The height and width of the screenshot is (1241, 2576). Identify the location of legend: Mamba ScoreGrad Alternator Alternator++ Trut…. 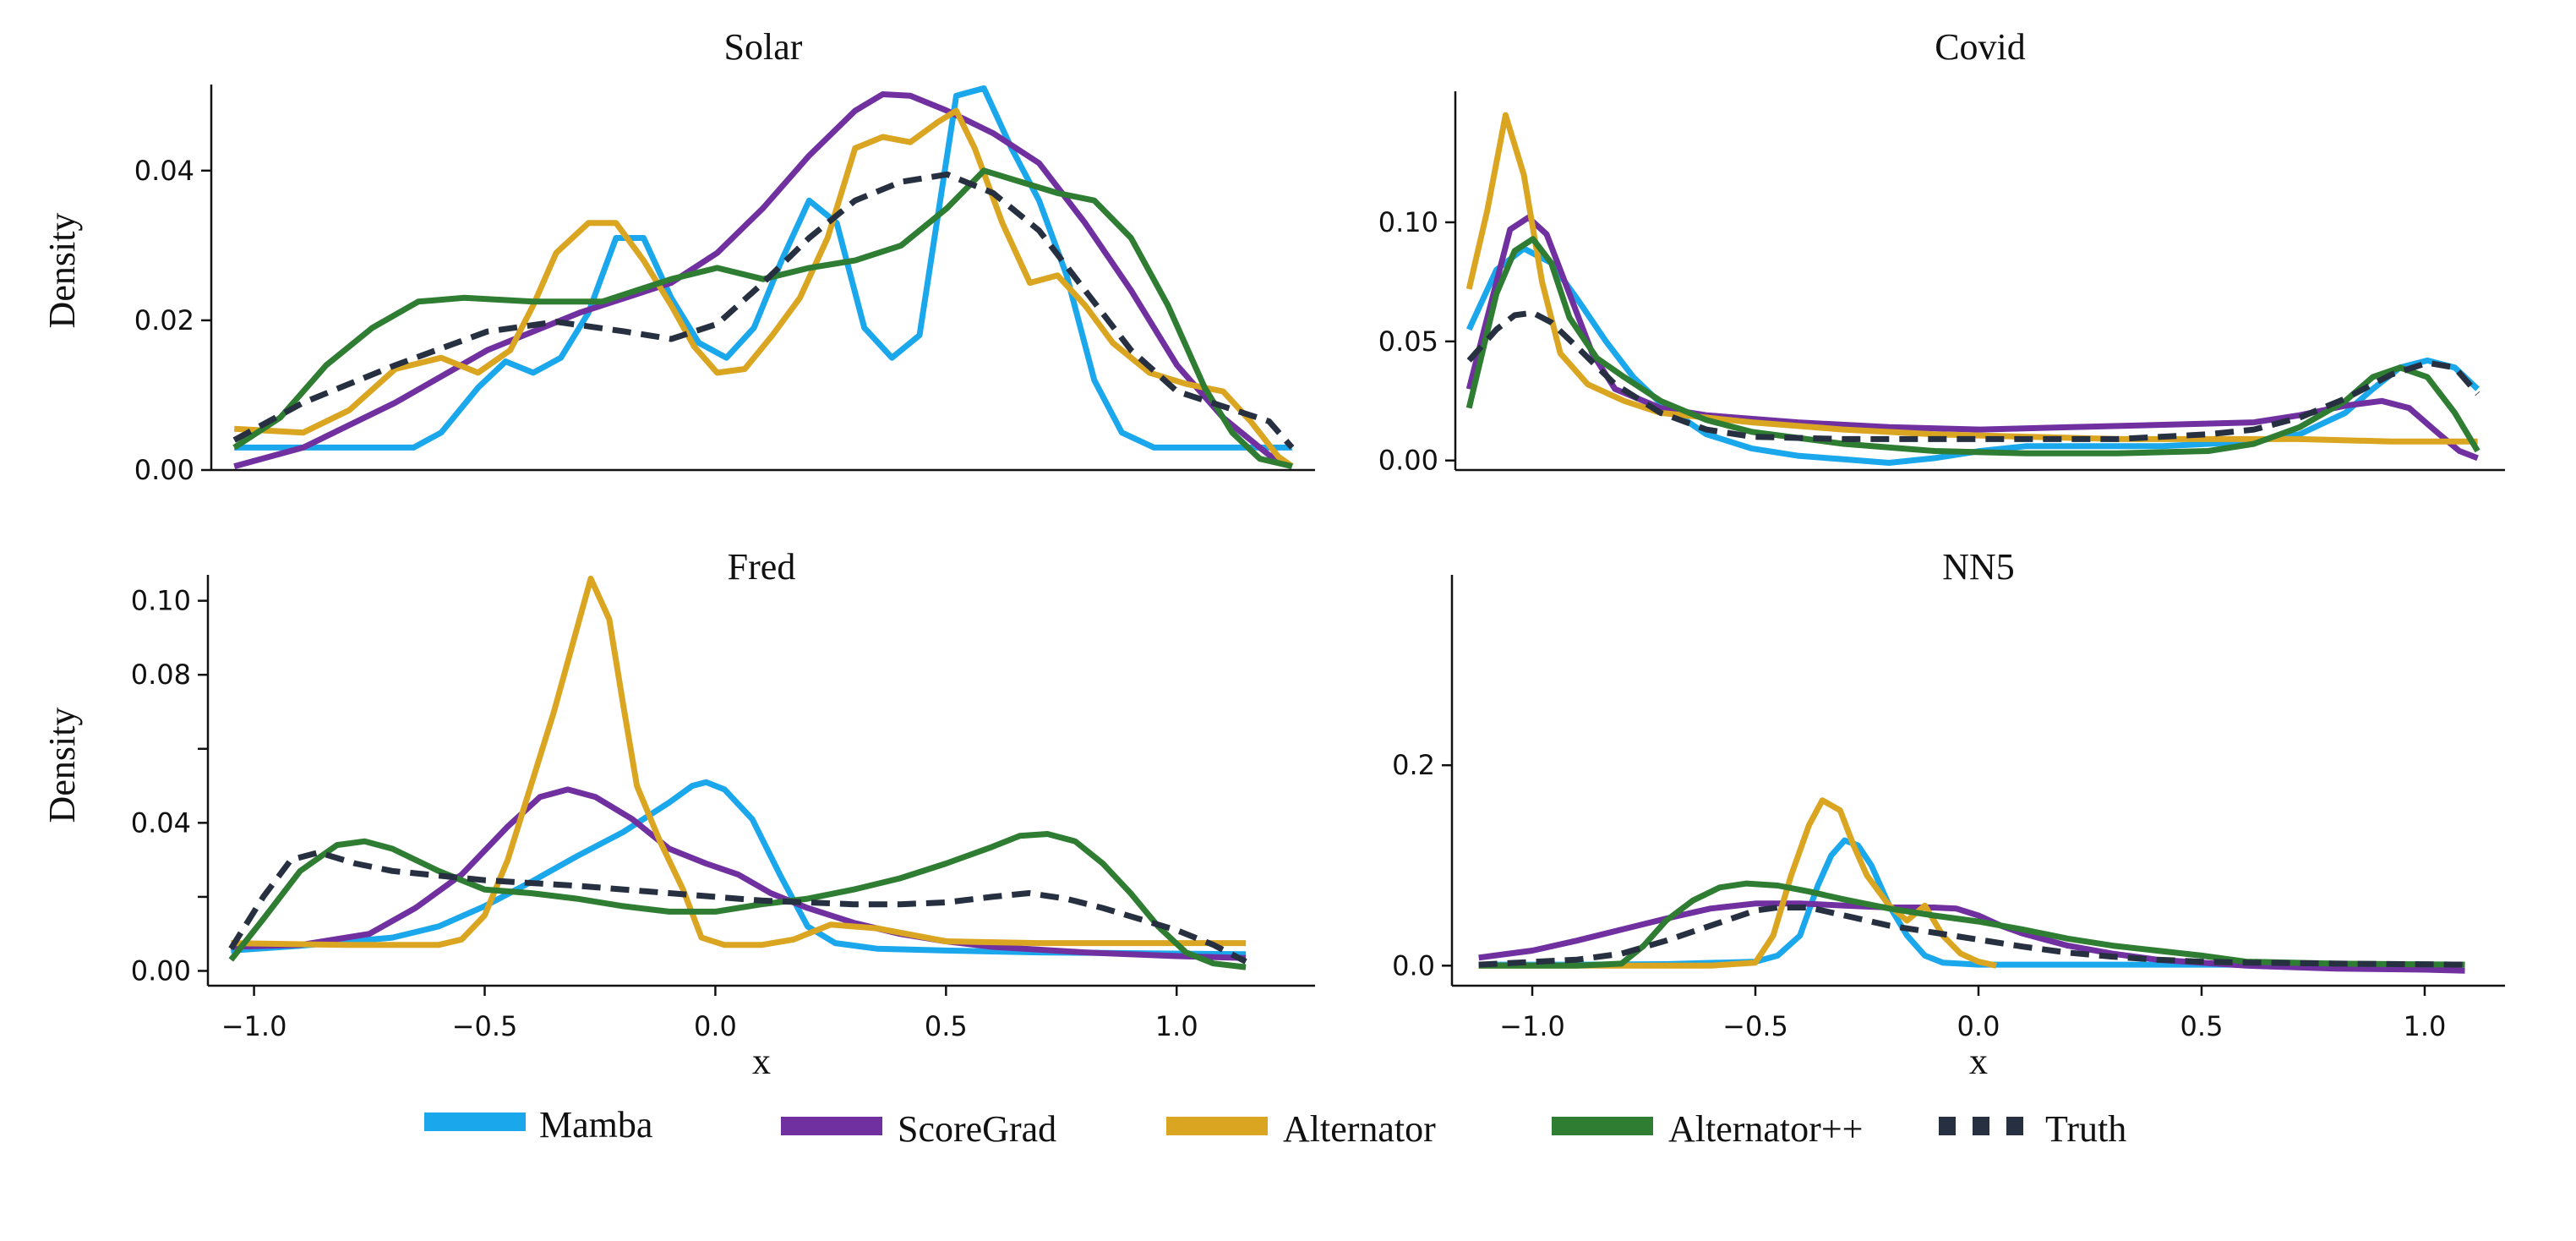
(1275, 1127).